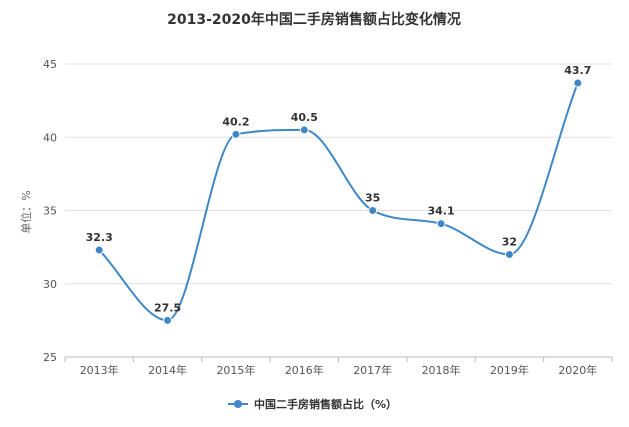  I want to click on y-tick-label: 35, so click(50, 211).